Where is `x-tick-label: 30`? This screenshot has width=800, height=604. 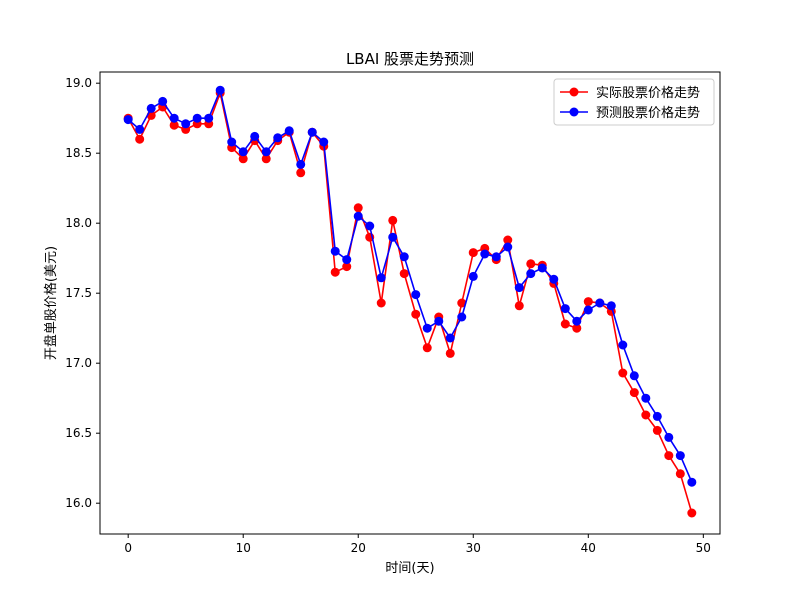
x-tick-label: 30 is located at coordinates (473, 548).